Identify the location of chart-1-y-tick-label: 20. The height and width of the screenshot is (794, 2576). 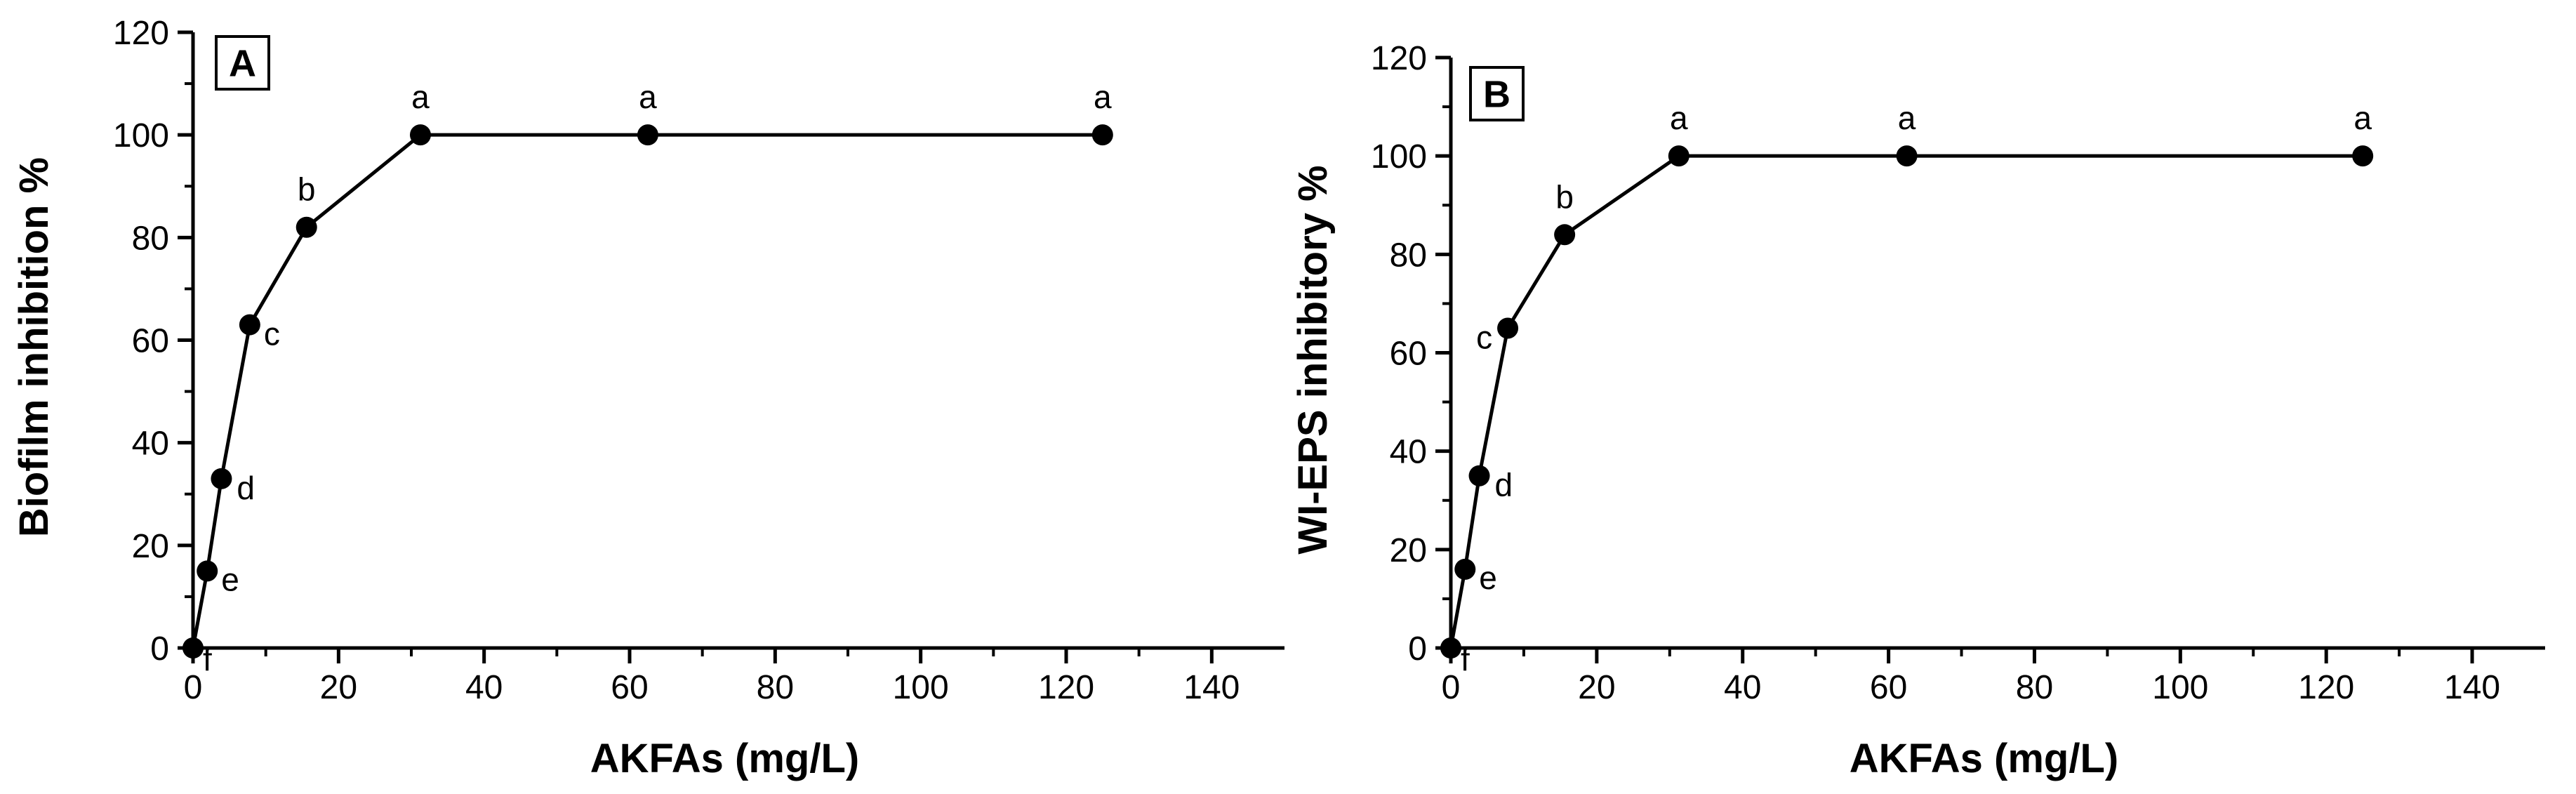
(150, 546).